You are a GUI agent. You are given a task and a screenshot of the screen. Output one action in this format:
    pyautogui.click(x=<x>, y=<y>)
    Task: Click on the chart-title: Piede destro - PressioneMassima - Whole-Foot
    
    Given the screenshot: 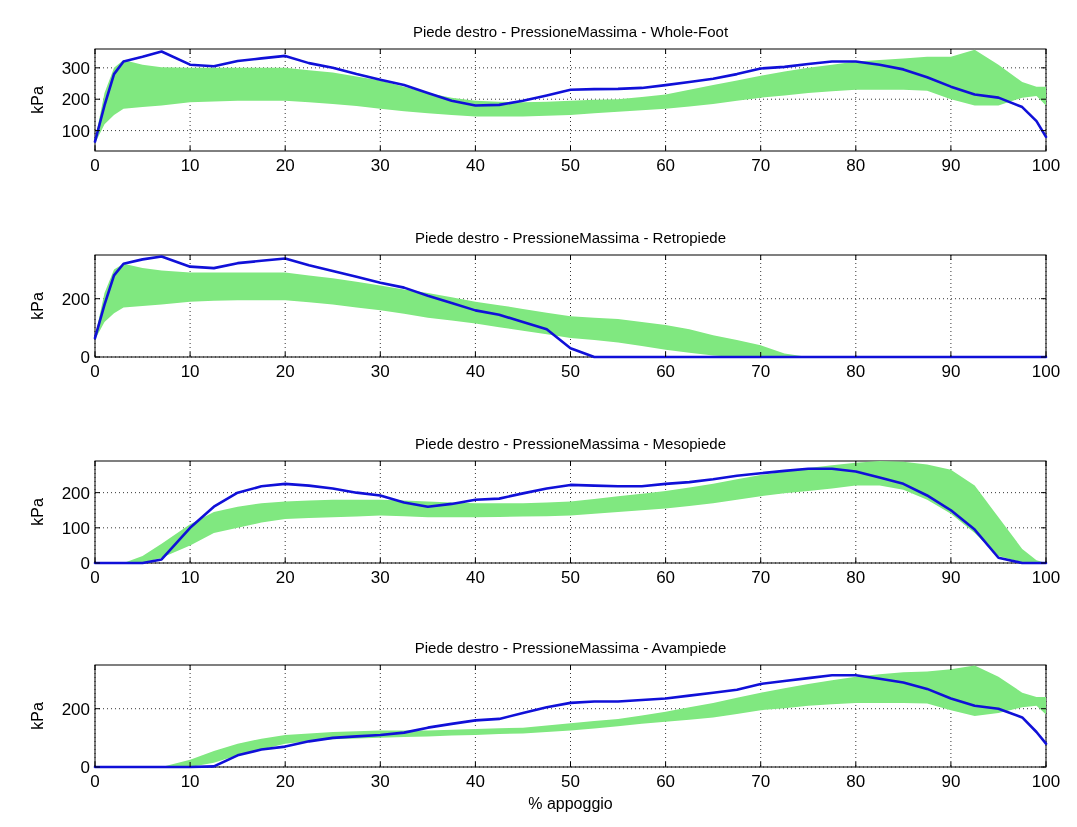 What is the action you would take?
    pyautogui.click(x=570, y=31)
    